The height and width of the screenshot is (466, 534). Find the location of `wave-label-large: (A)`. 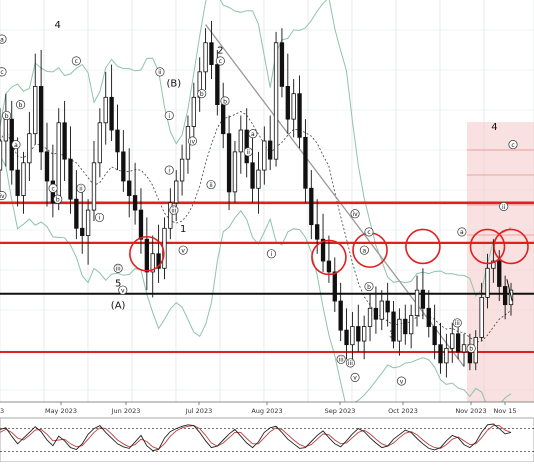

wave-label-large: (A) is located at coordinates (118, 305).